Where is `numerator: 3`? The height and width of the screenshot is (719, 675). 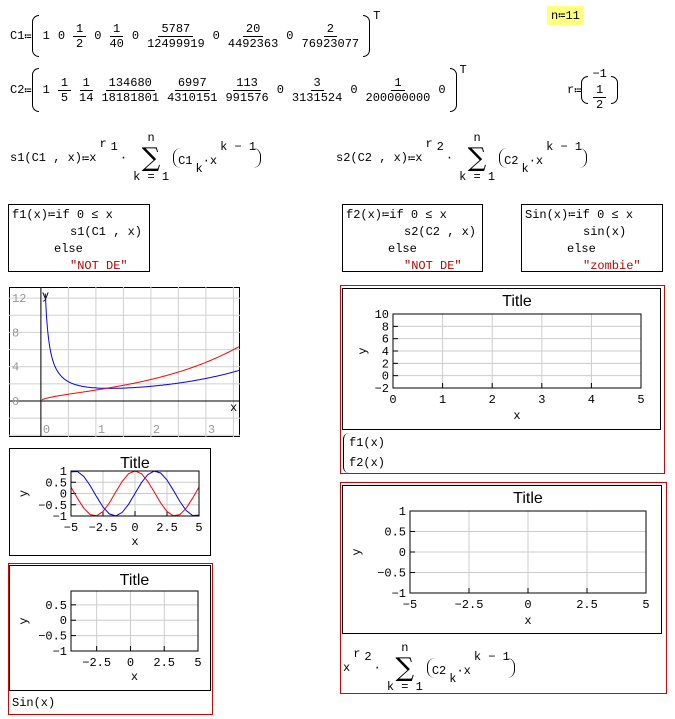 numerator: 3 is located at coordinates (317, 83).